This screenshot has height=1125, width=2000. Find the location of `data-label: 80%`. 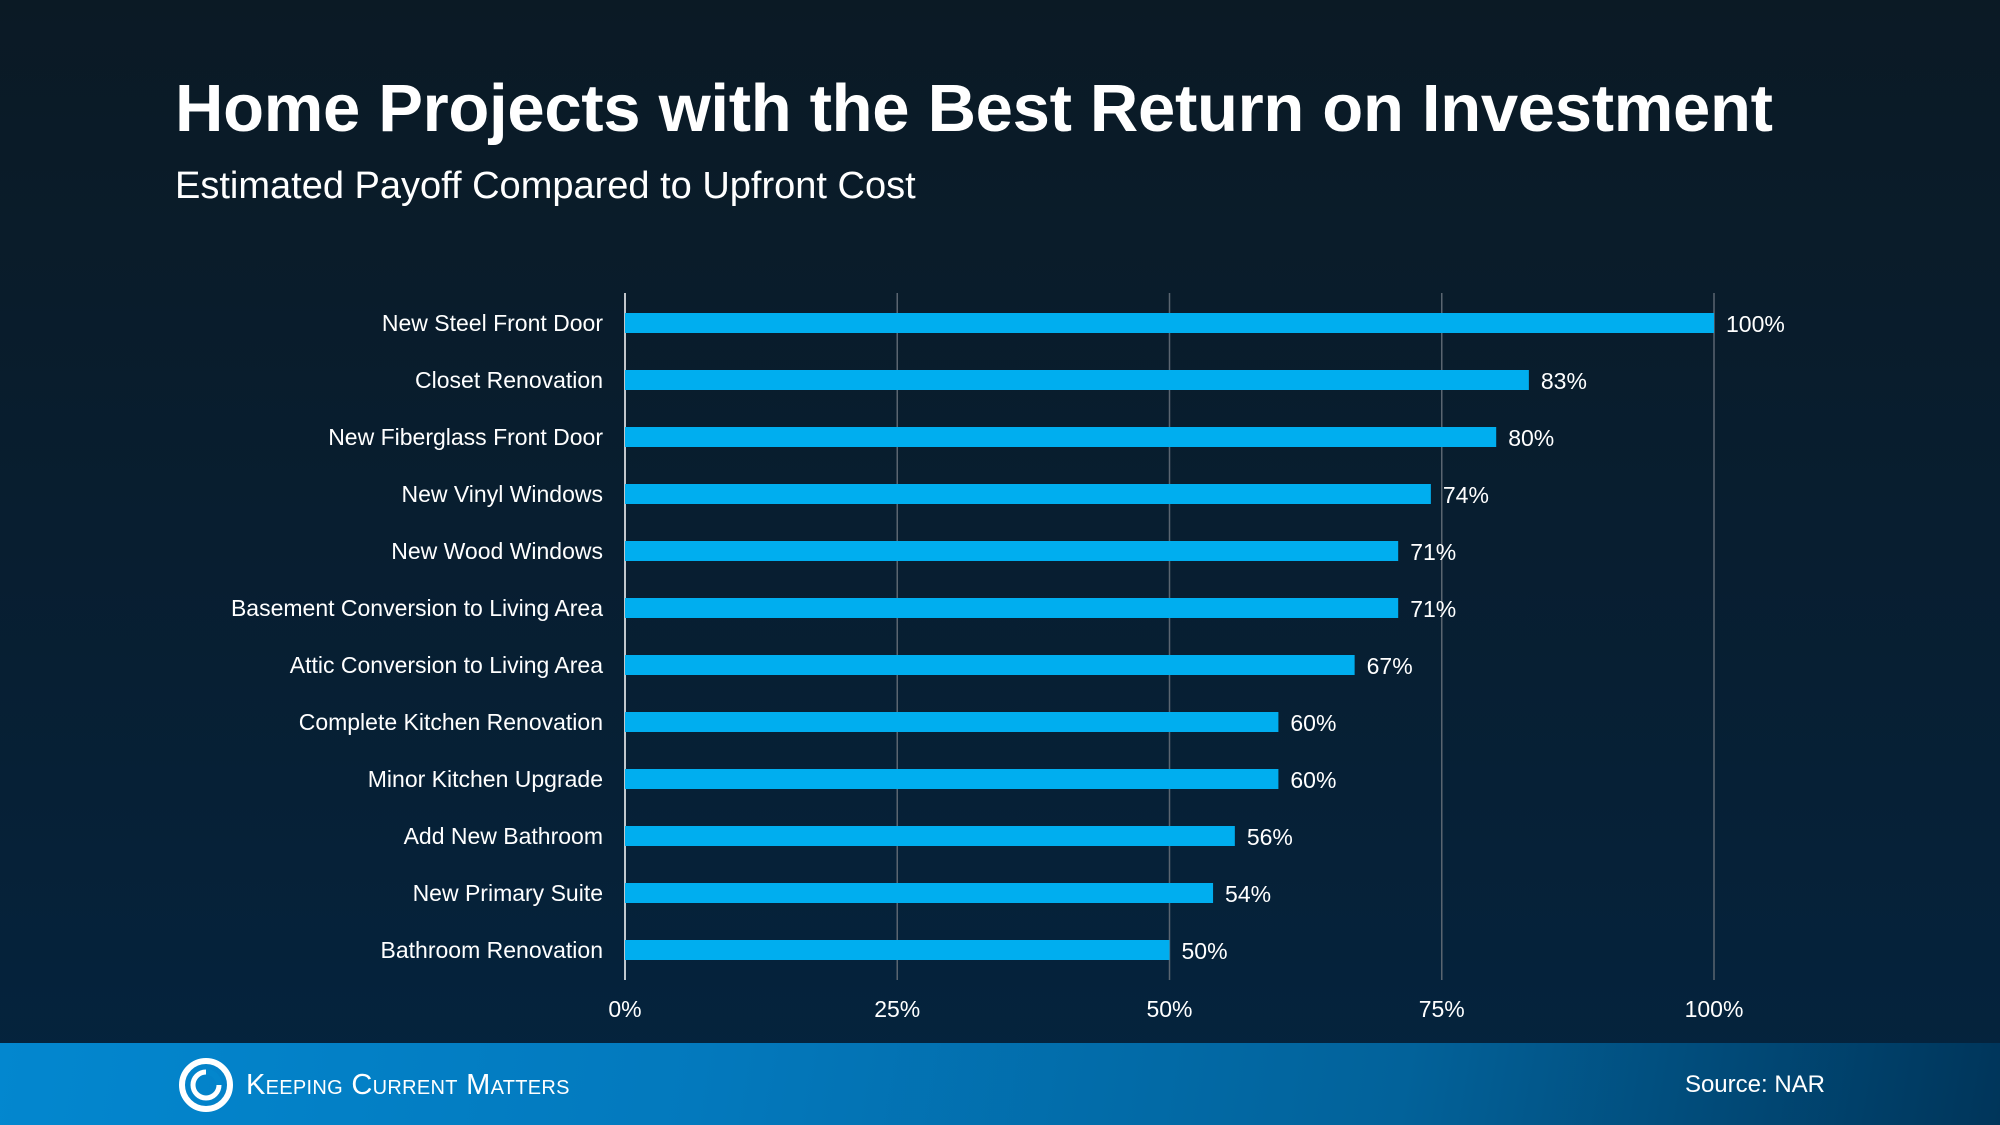

data-label: 80% is located at coordinates (1531, 438).